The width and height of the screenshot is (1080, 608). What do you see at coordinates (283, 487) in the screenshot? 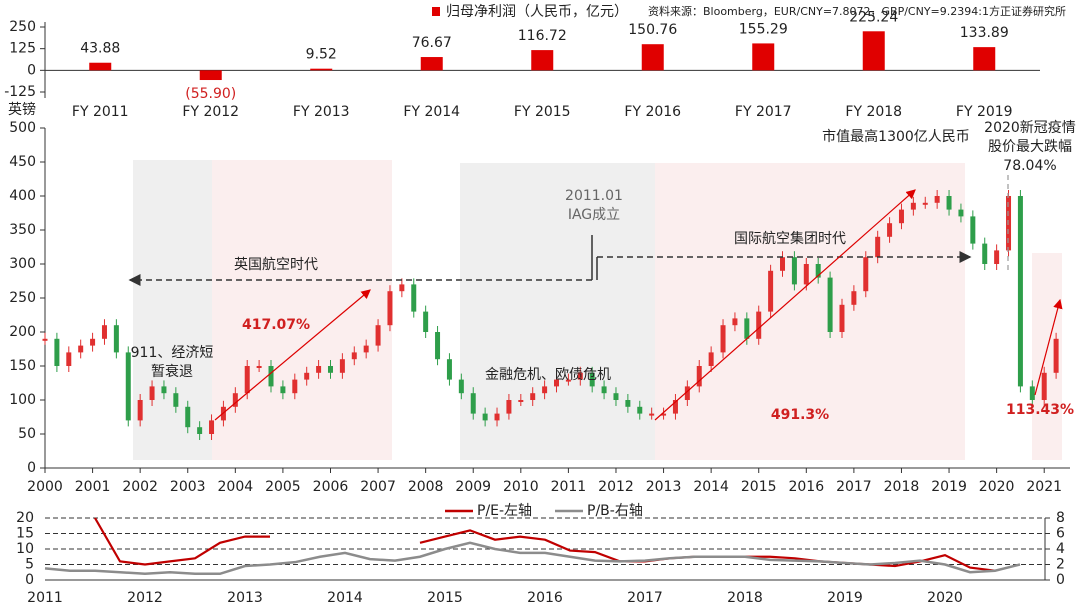
I see `x-tick-label: 2005` at bounding box center [283, 487].